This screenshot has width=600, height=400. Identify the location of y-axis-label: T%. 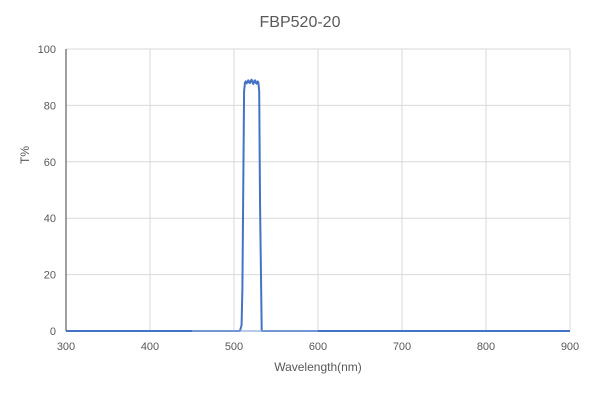
(25, 155).